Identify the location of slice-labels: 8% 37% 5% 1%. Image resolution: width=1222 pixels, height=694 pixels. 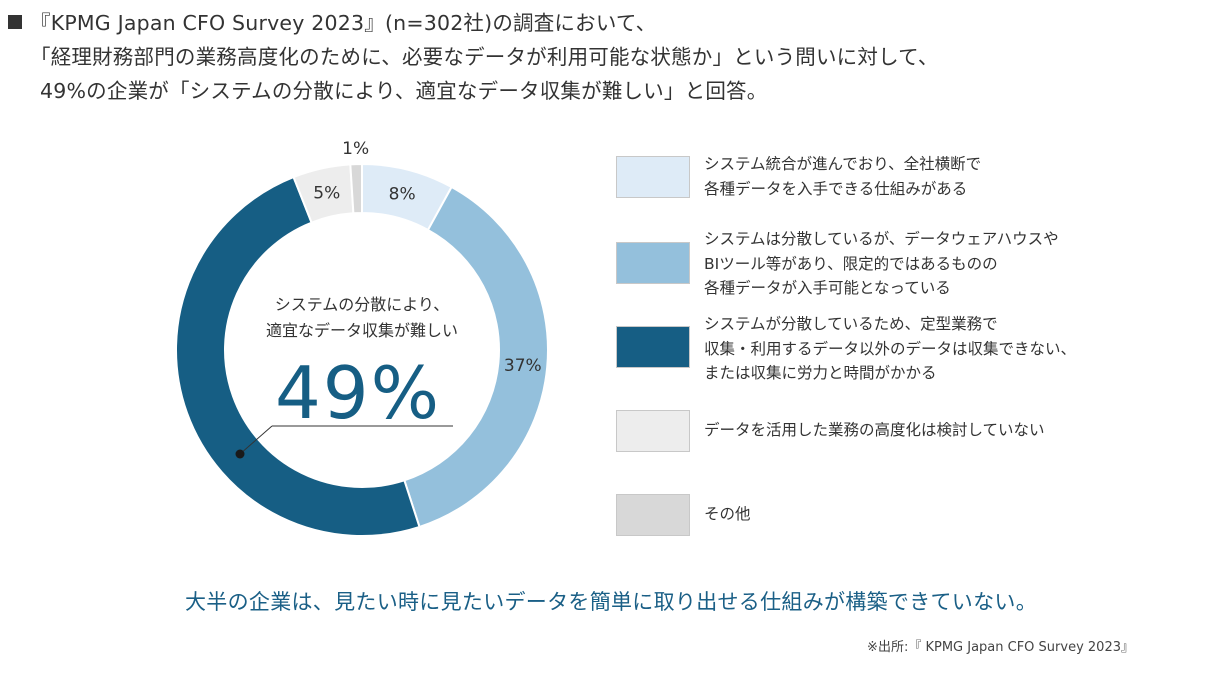
(427, 257).